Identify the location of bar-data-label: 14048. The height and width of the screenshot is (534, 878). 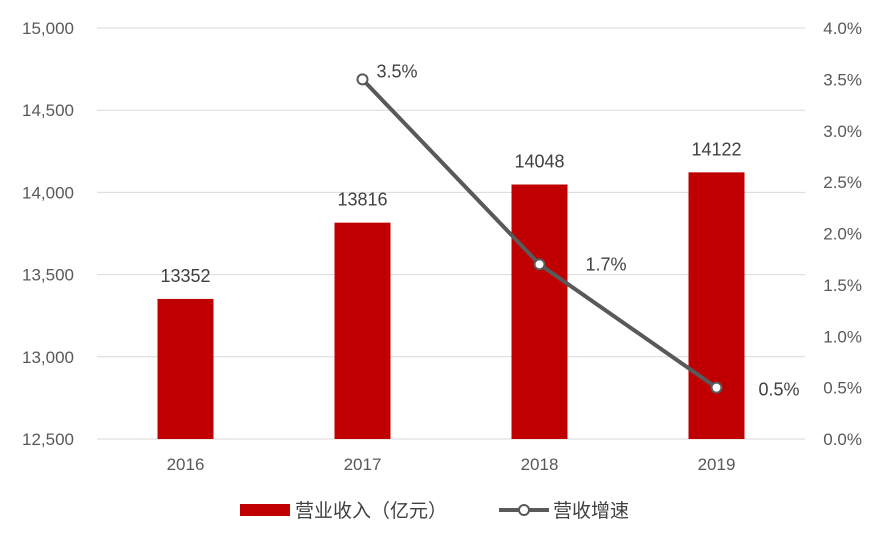
(539, 162).